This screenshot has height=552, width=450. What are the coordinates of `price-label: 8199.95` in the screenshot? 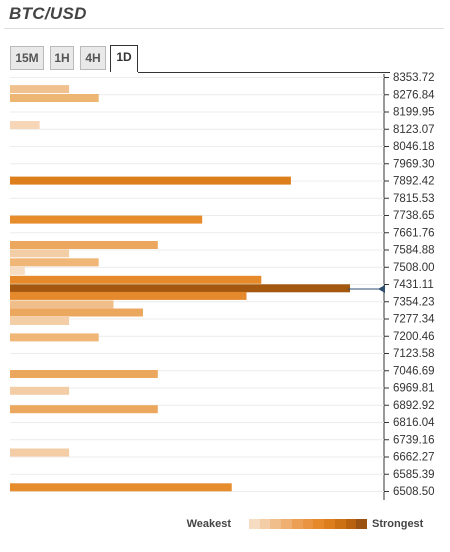 It's located at (414, 113).